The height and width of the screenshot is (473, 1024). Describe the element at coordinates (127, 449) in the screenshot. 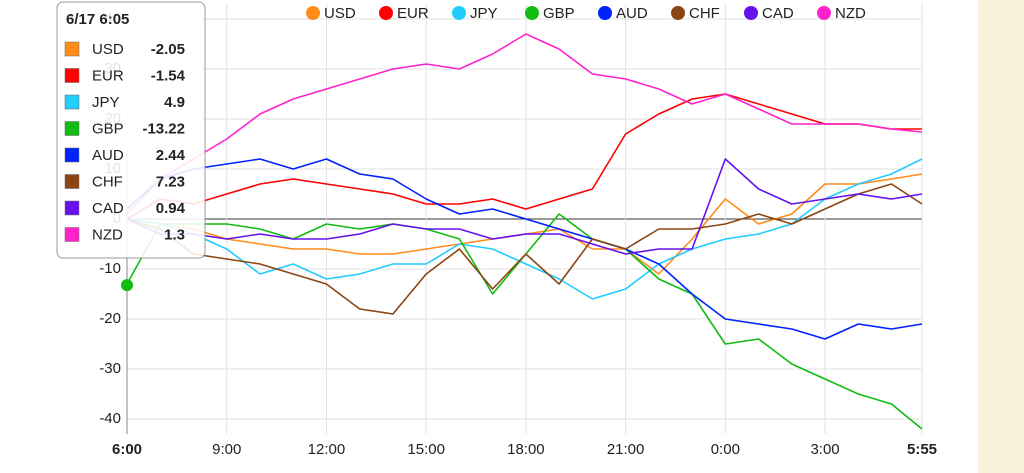

I see `x-tick-label: 6:00` at that location.